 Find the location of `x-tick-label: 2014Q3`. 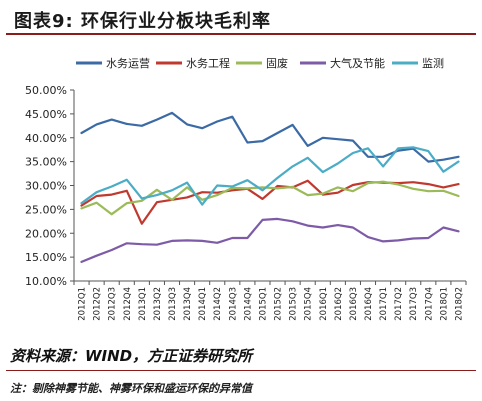

x-tick-label: 2014Q3 is located at coordinates (233, 304).